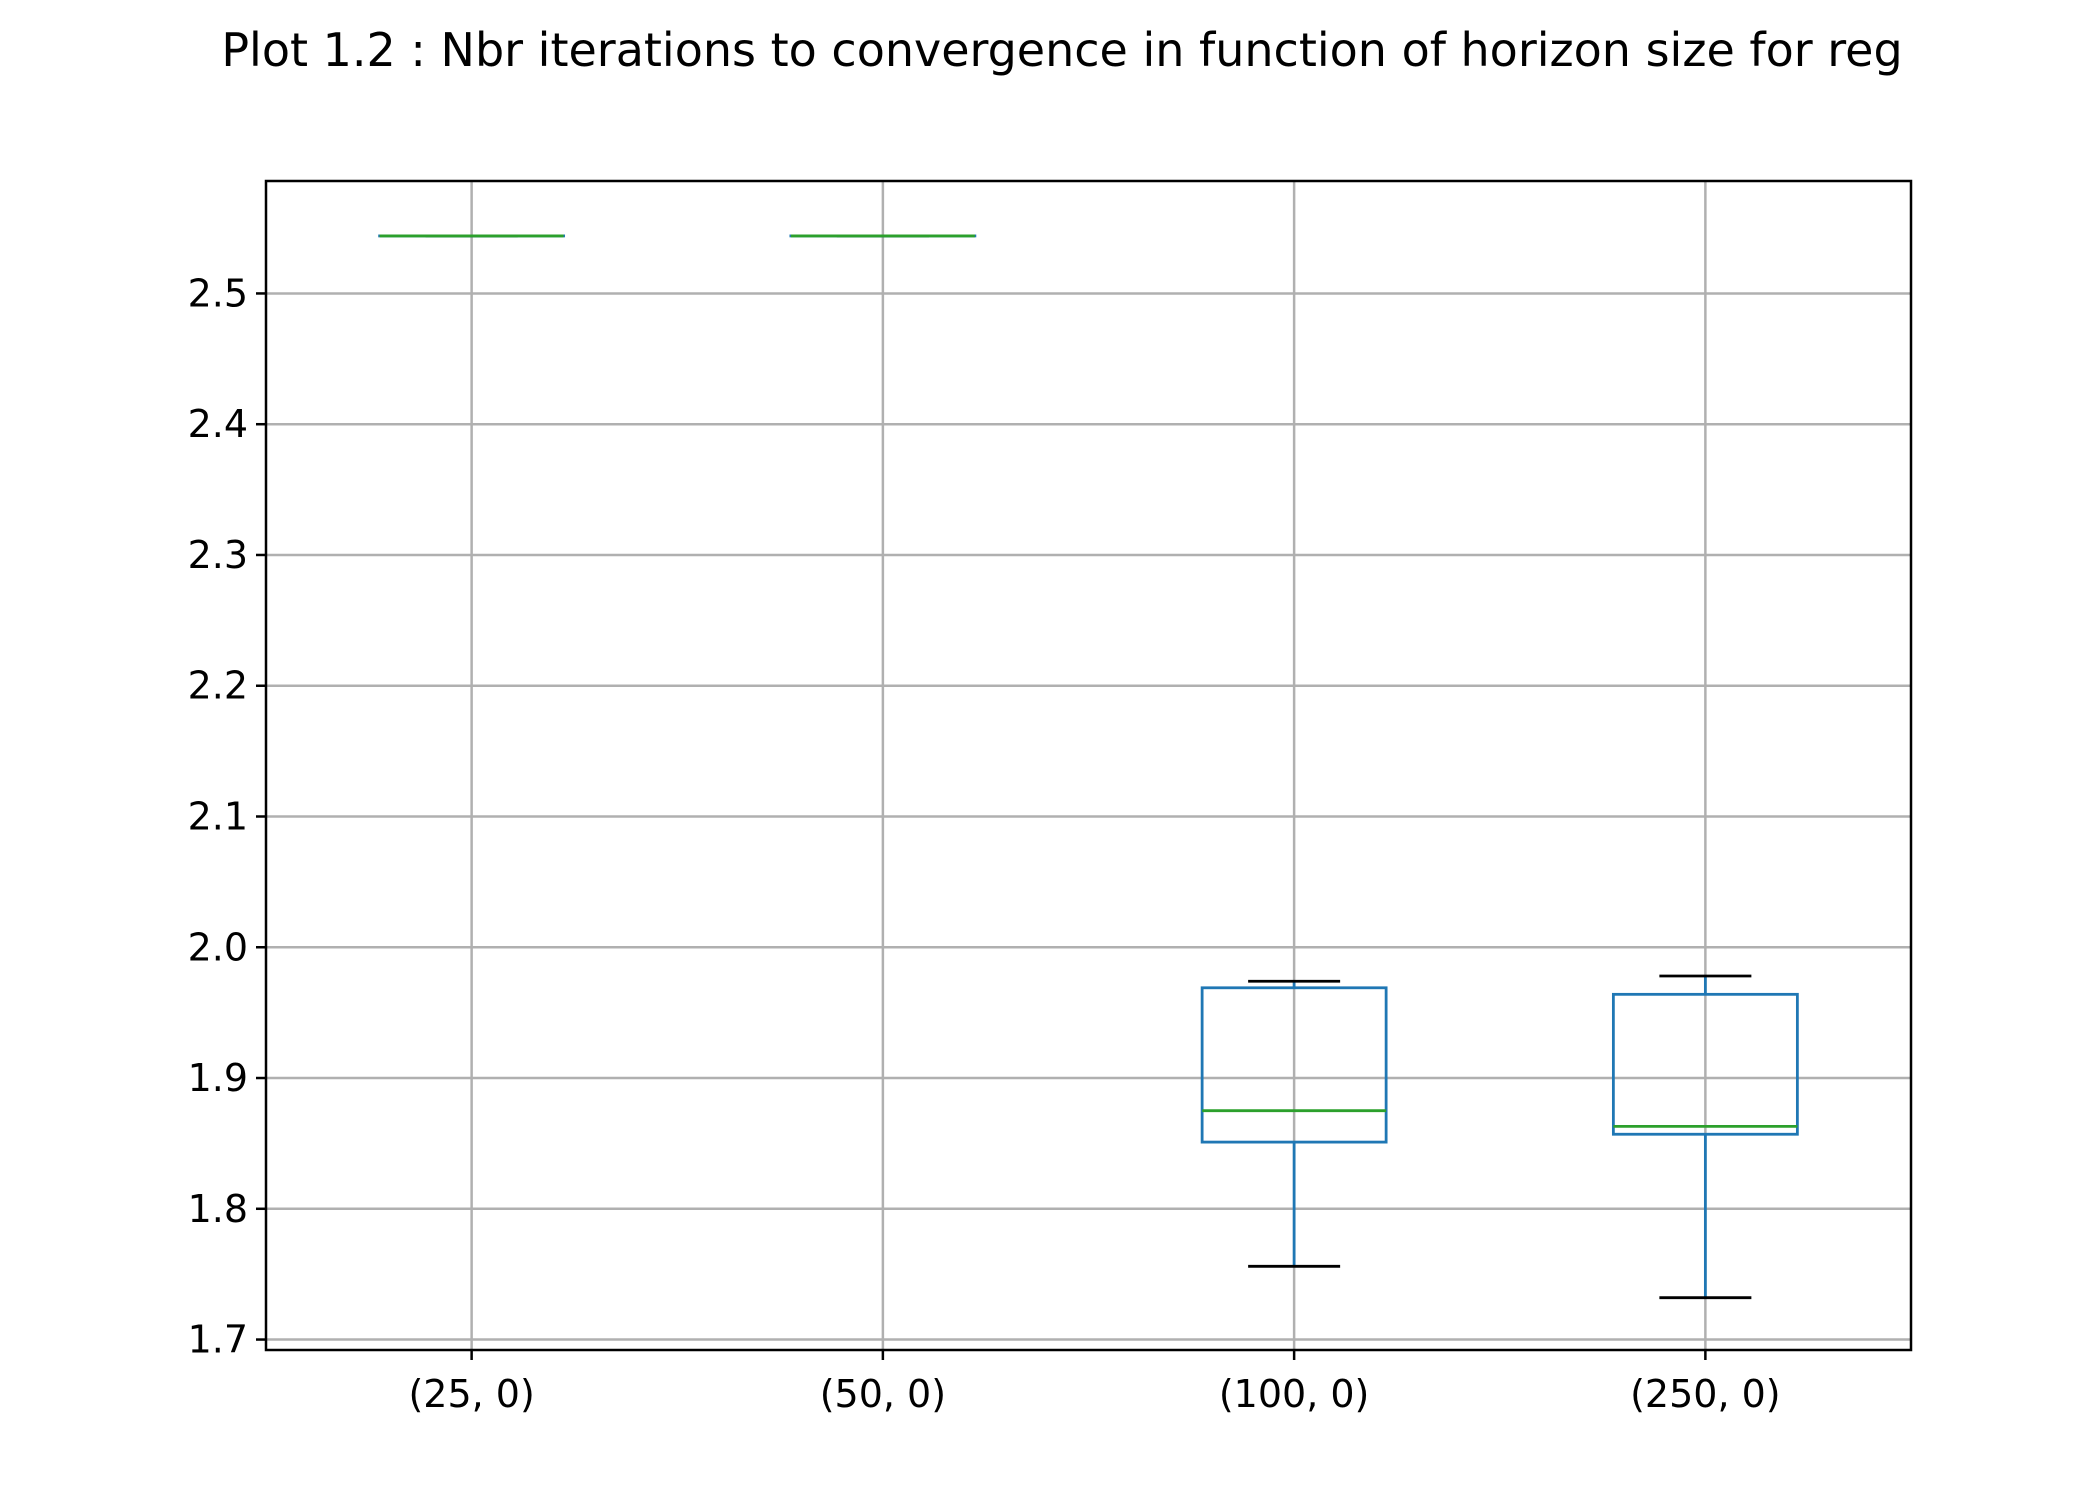 This screenshot has width=2100, height=1500. What do you see at coordinates (218, 1340) in the screenshot?
I see `y-tick-label: 1.7` at bounding box center [218, 1340].